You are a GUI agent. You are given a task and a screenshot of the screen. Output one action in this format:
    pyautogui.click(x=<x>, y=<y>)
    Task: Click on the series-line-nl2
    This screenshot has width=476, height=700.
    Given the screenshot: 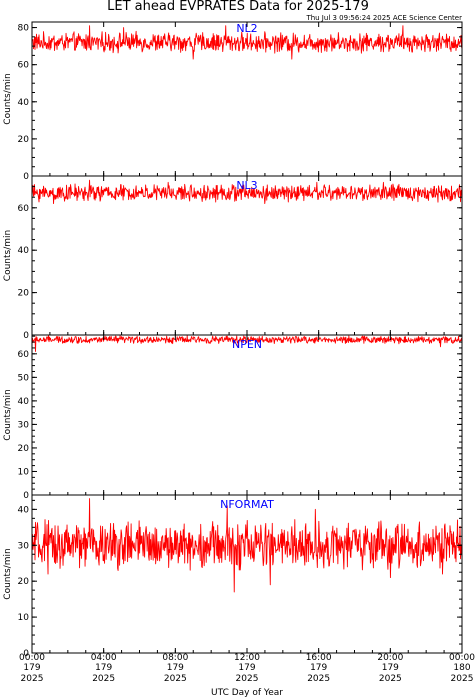 What is the action you would take?
    pyautogui.click(x=247, y=42)
    